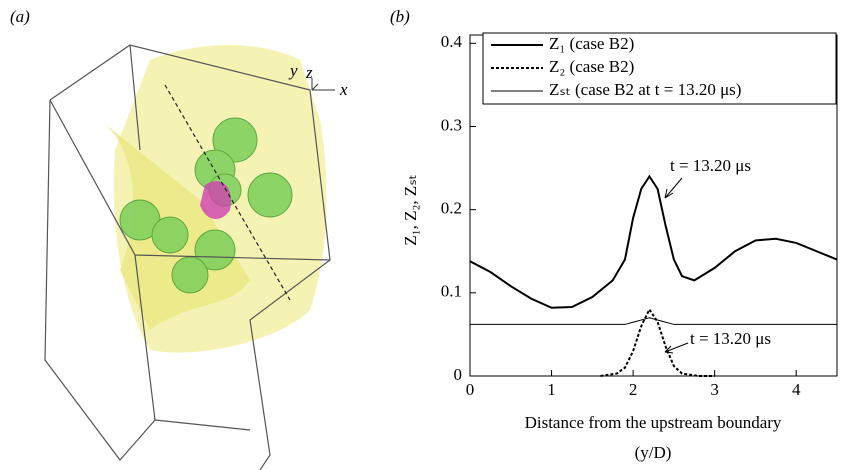  What do you see at coordinates (796, 389) in the screenshot?
I see `x-tick-label: 4` at bounding box center [796, 389].